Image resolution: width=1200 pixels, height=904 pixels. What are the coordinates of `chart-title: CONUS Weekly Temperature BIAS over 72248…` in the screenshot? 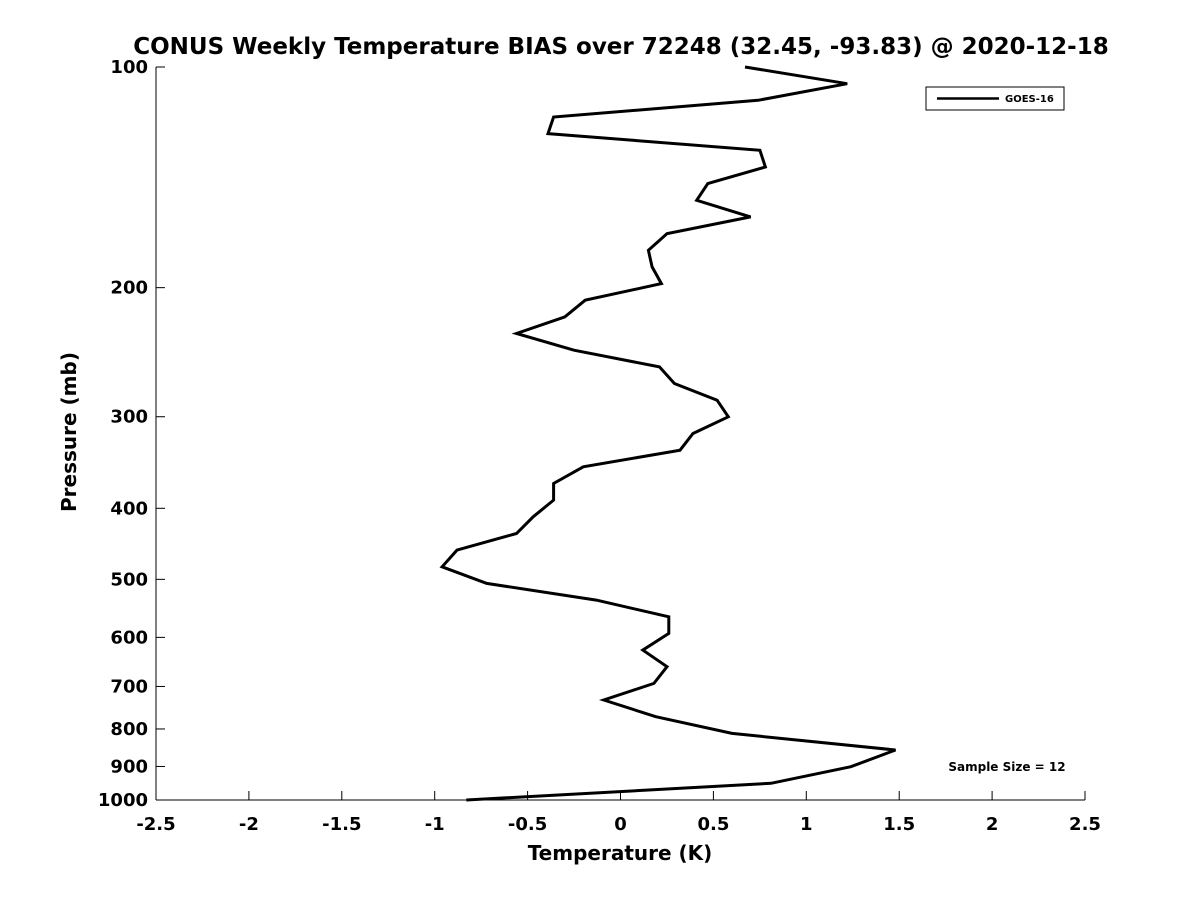 It's located at (620, 47).